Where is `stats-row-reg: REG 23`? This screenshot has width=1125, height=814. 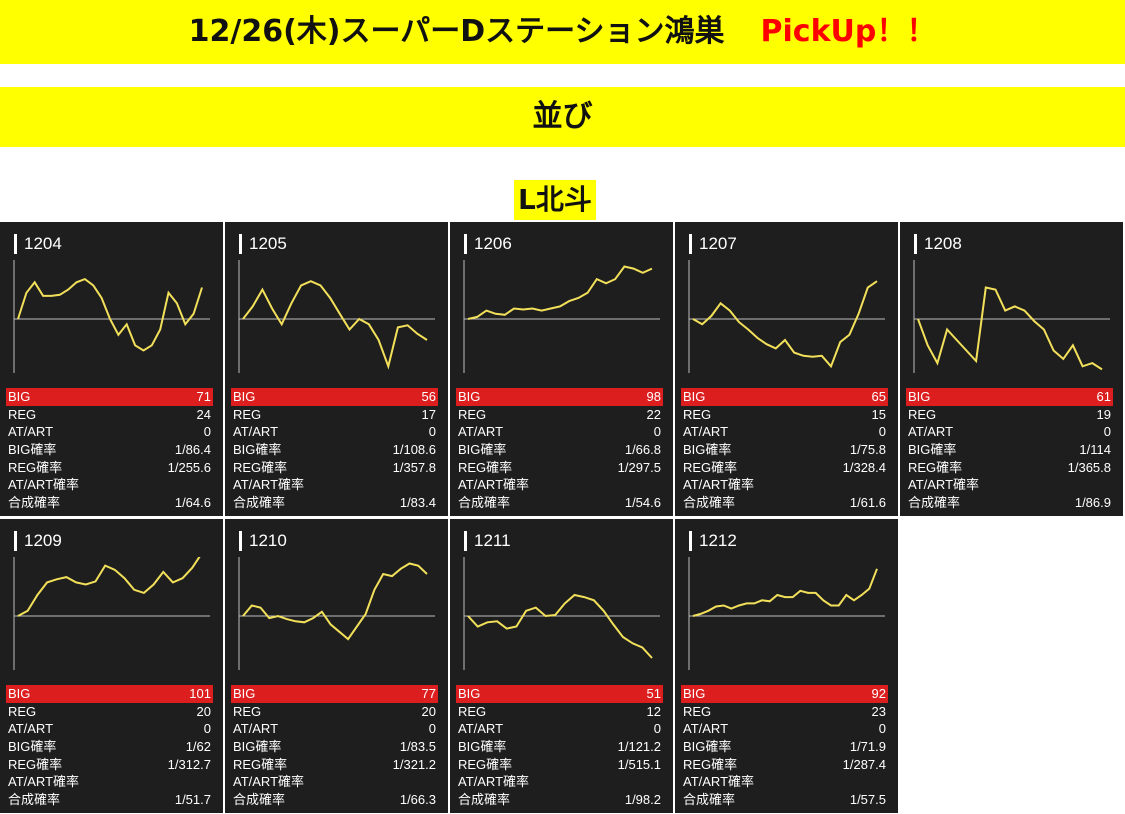
stats-row-reg: REG 23 is located at coordinates (784, 712).